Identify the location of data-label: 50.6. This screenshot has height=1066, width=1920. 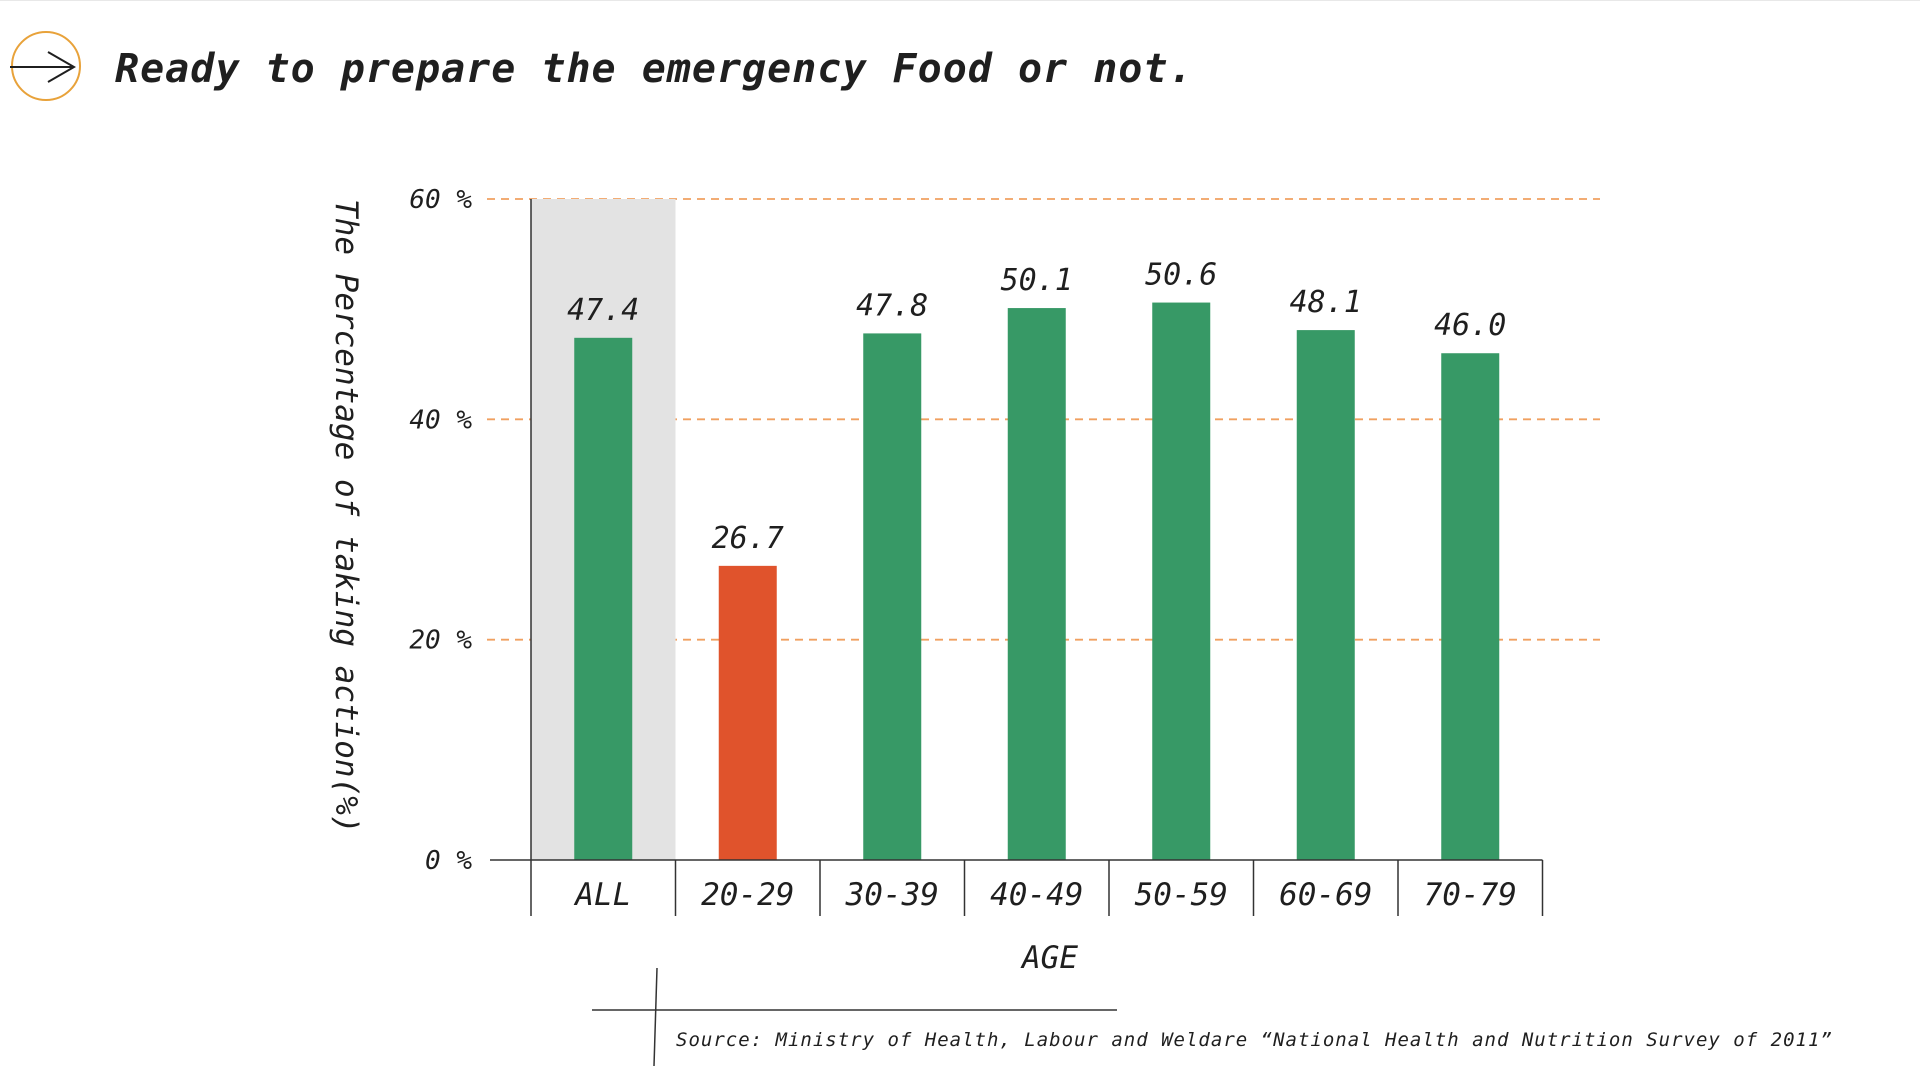
(1181, 275).